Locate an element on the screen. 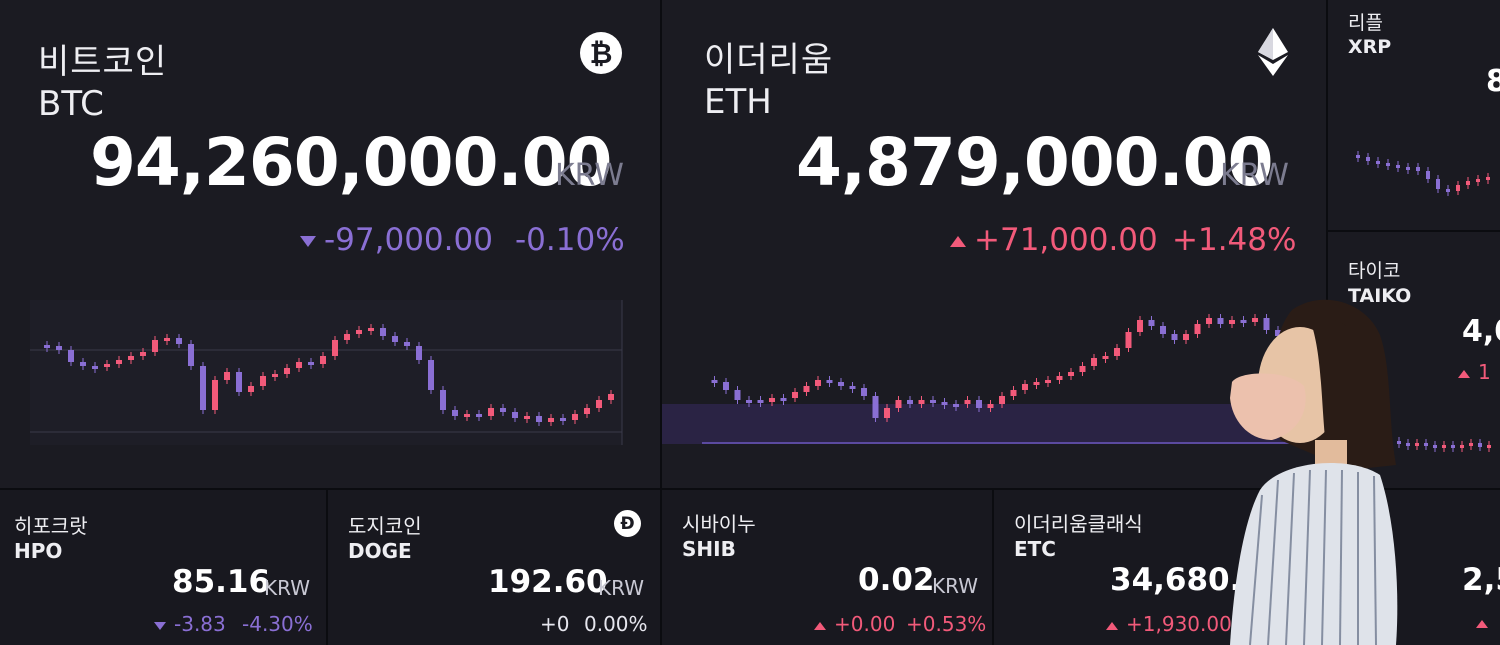  hpo-unit: KRW is located at coordinates (287, 588).